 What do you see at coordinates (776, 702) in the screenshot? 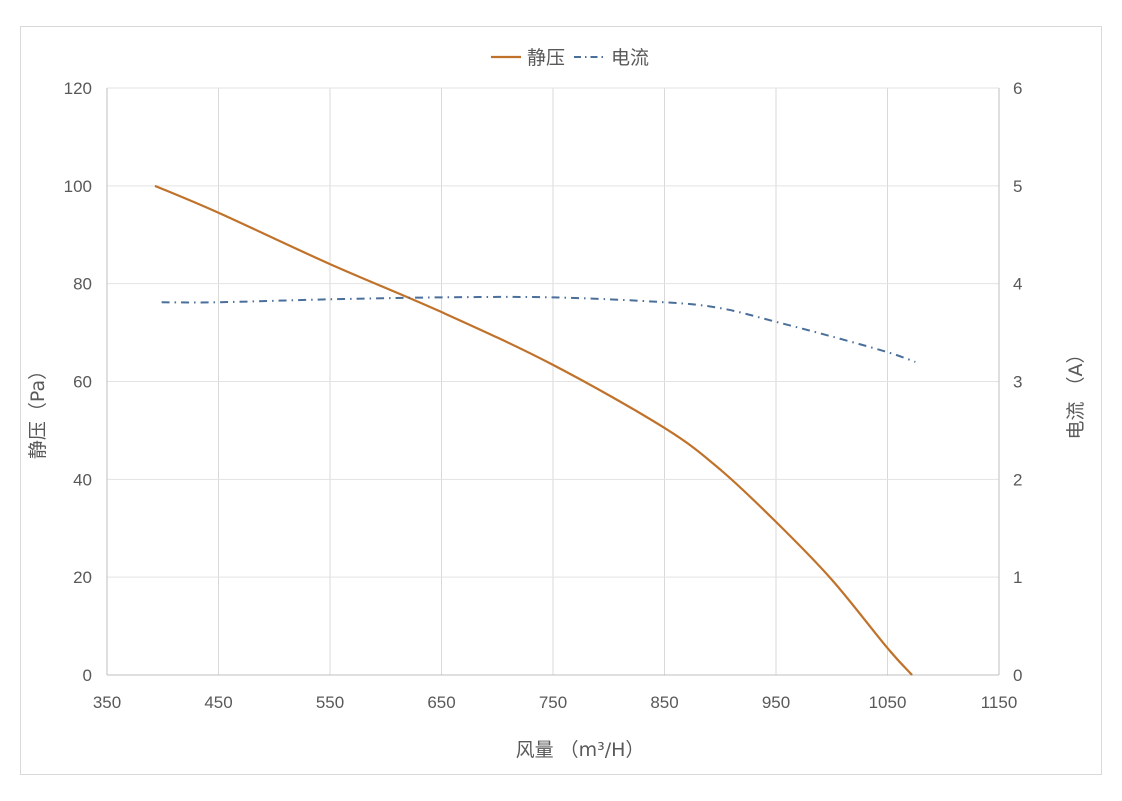
I see `x-tick-label: 950` at bounding box center [776, 702].